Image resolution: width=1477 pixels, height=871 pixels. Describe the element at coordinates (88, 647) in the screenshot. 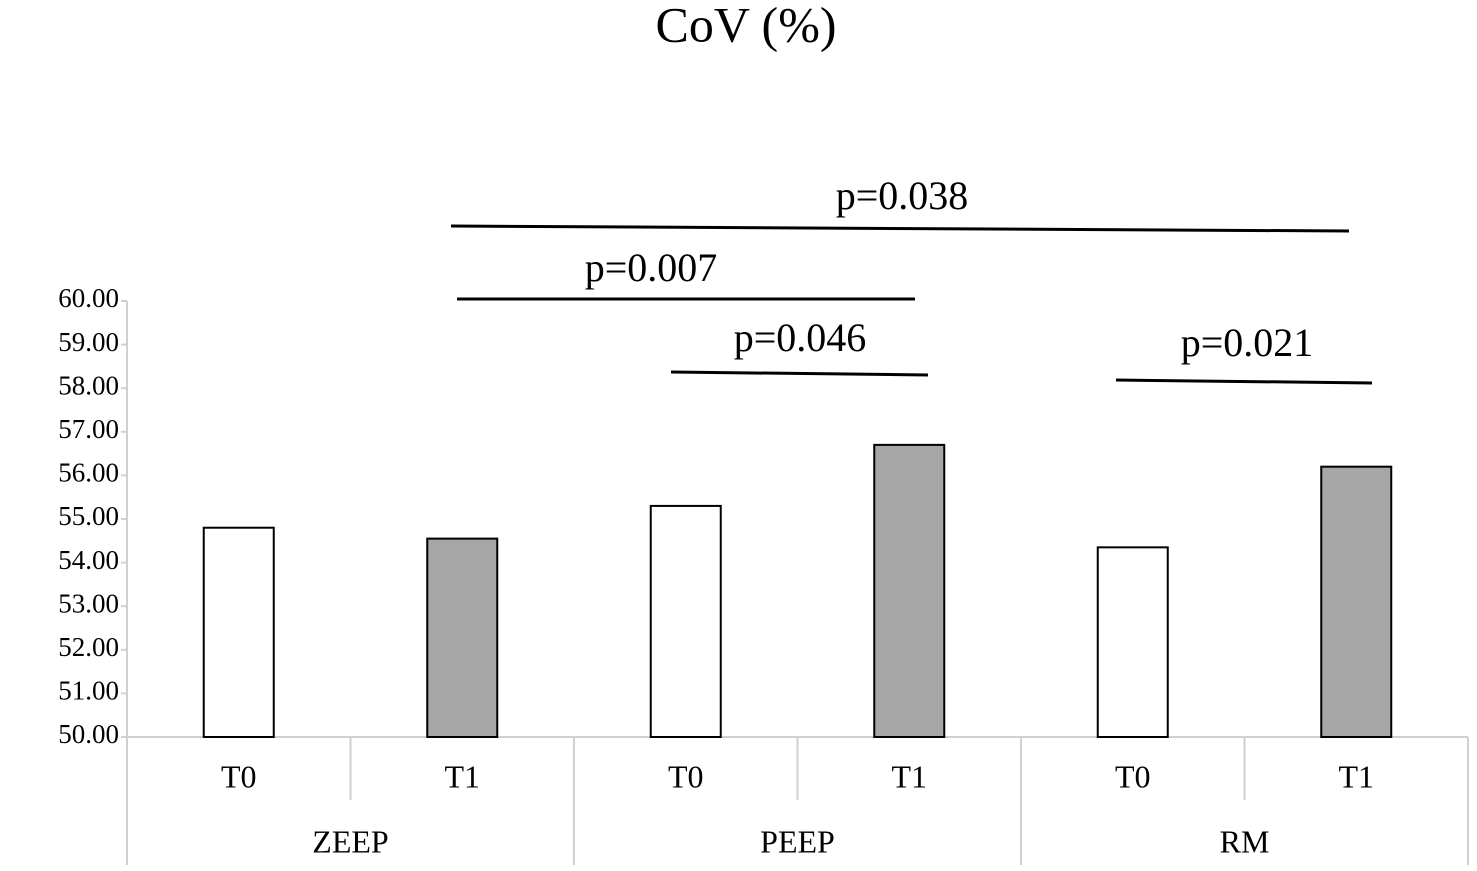

I see `y-tick-label: 52.00` at that location.